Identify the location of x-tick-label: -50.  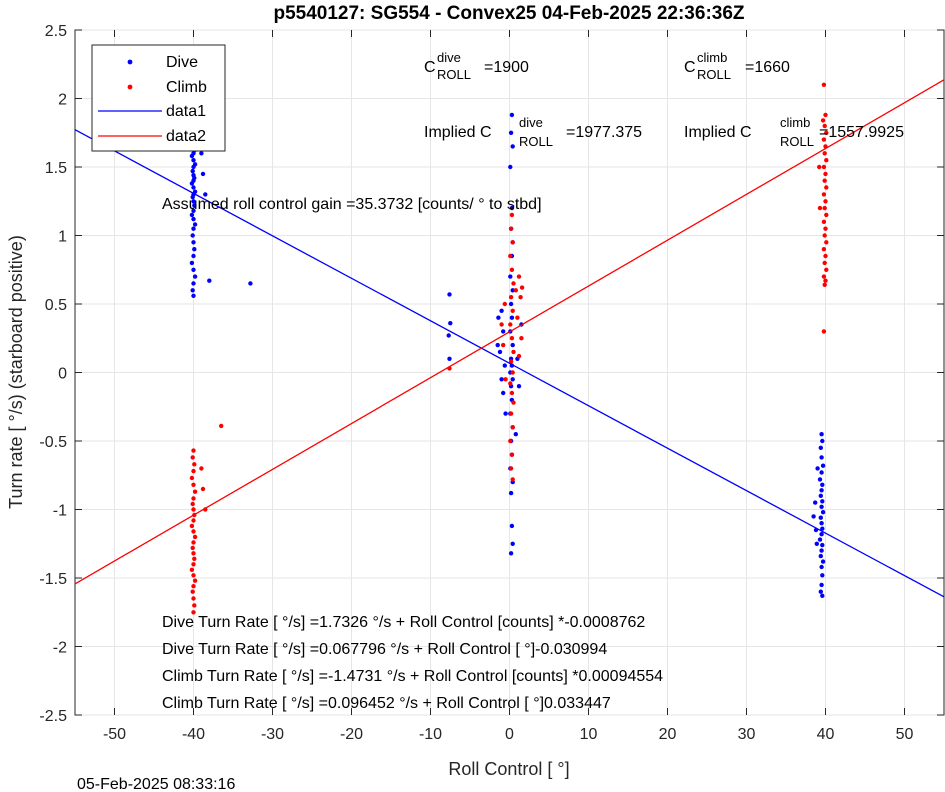
(114, 734).